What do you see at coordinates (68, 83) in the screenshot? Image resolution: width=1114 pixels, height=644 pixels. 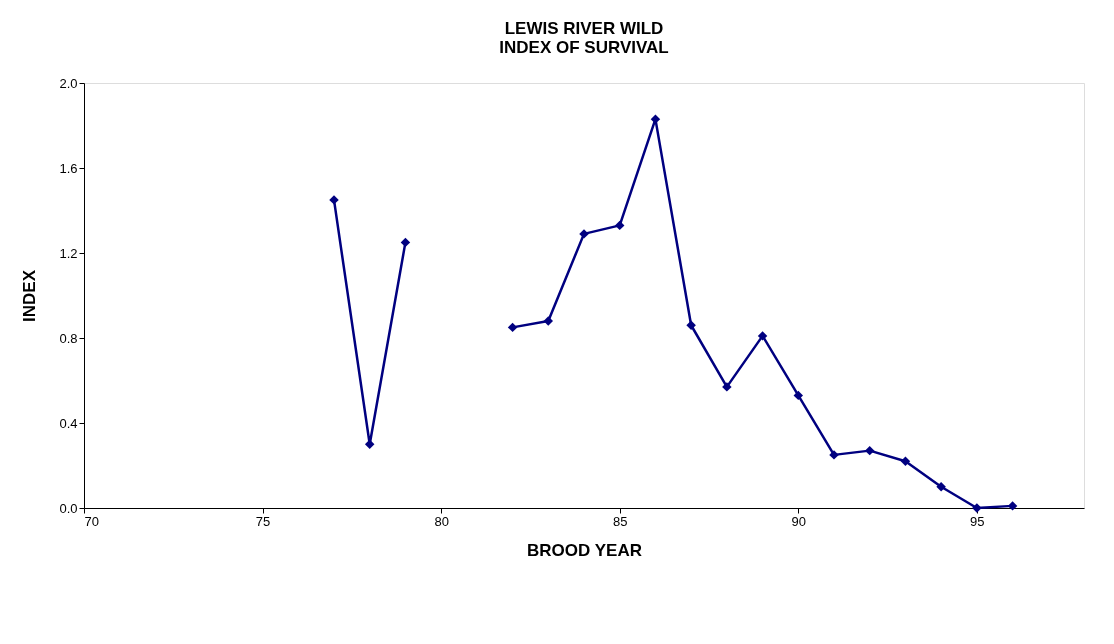 I see `y-tick-label: 2.0` at bounding box center [68, 83].